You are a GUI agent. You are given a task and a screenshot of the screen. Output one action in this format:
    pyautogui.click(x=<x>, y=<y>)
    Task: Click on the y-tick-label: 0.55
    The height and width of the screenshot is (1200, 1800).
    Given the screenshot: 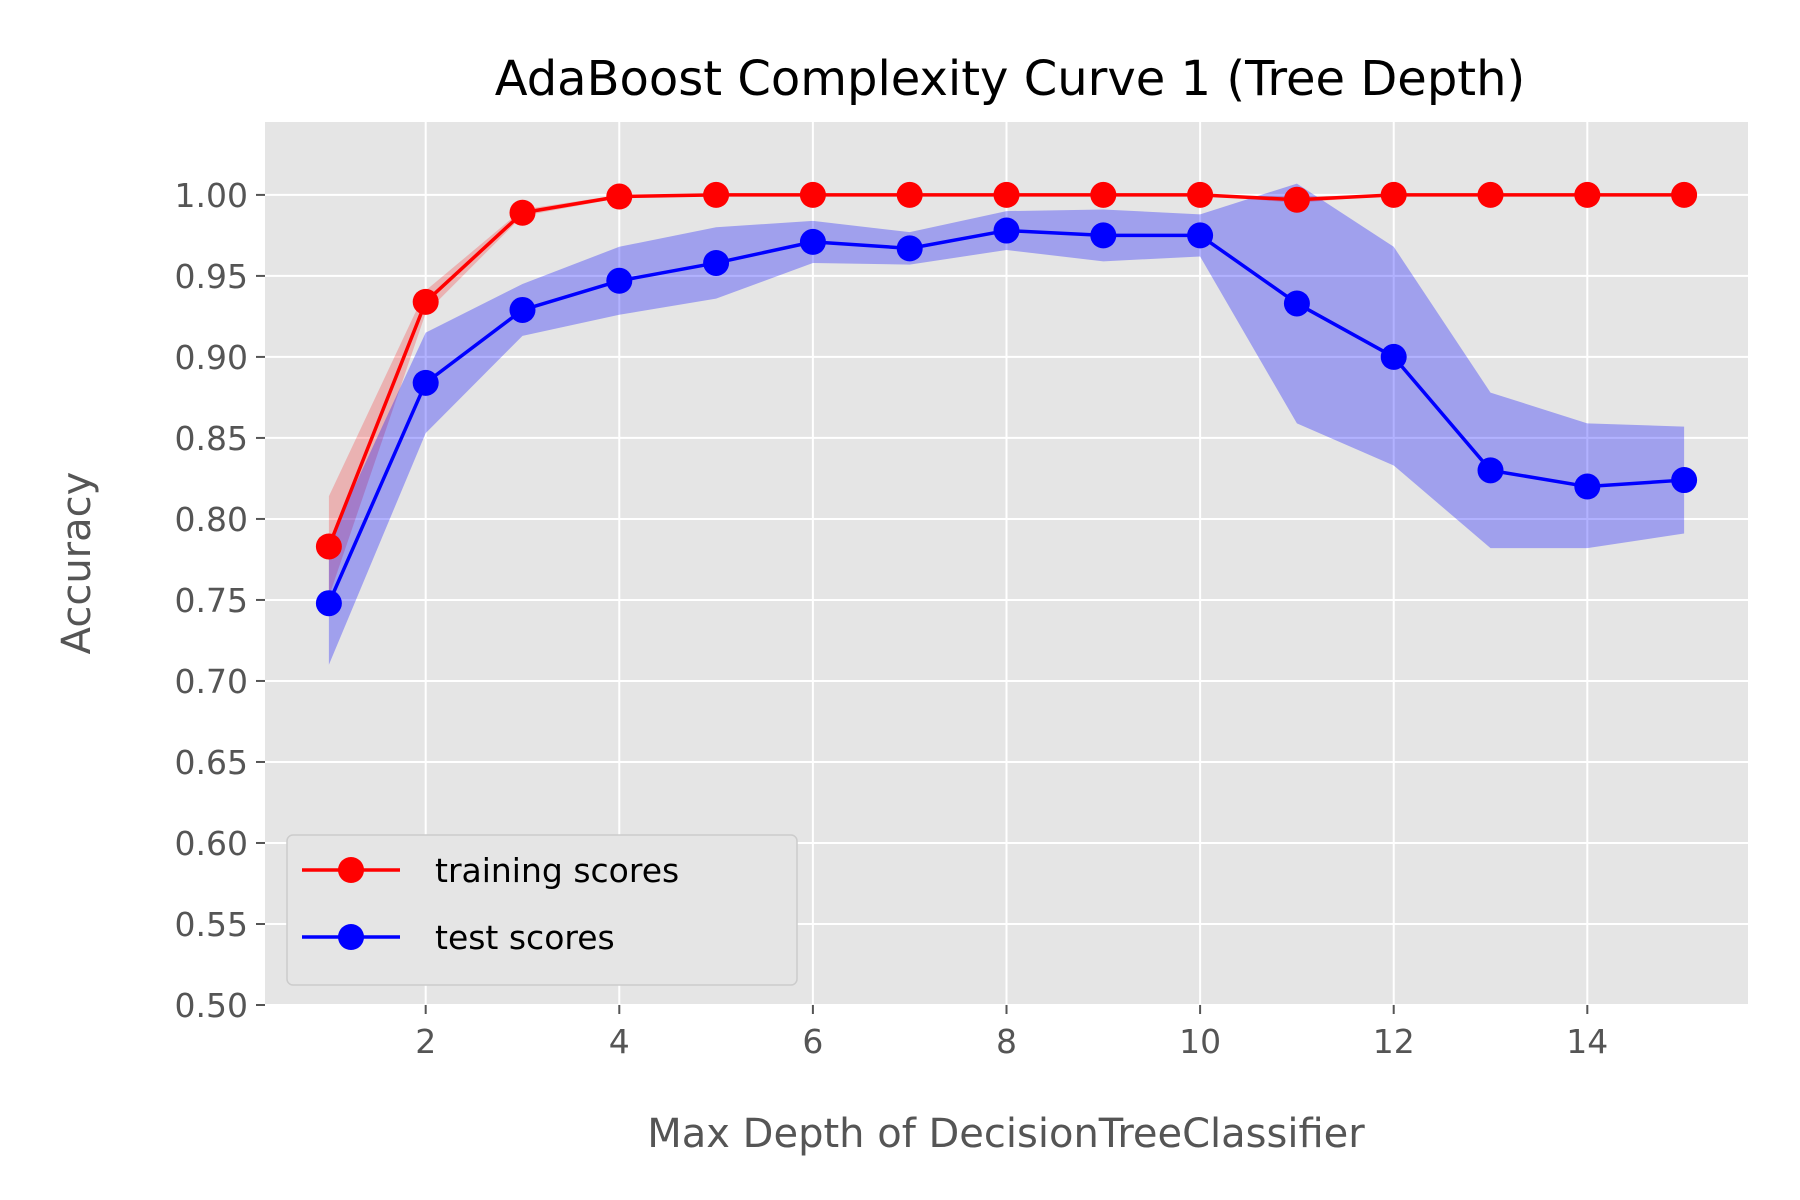 What is the action you would take?
    pyautogui.click(x=211, y=924)
    